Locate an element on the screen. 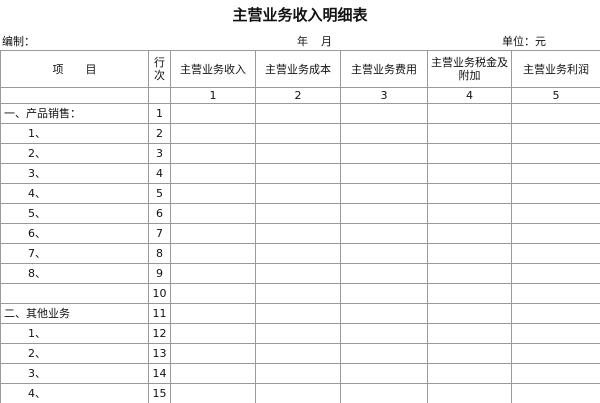  column-number: 3 is located at coordinates (384, 95).